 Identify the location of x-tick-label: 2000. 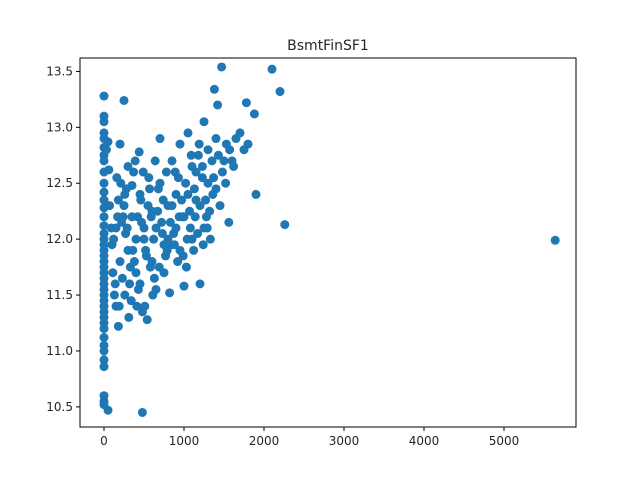
(264, 441).